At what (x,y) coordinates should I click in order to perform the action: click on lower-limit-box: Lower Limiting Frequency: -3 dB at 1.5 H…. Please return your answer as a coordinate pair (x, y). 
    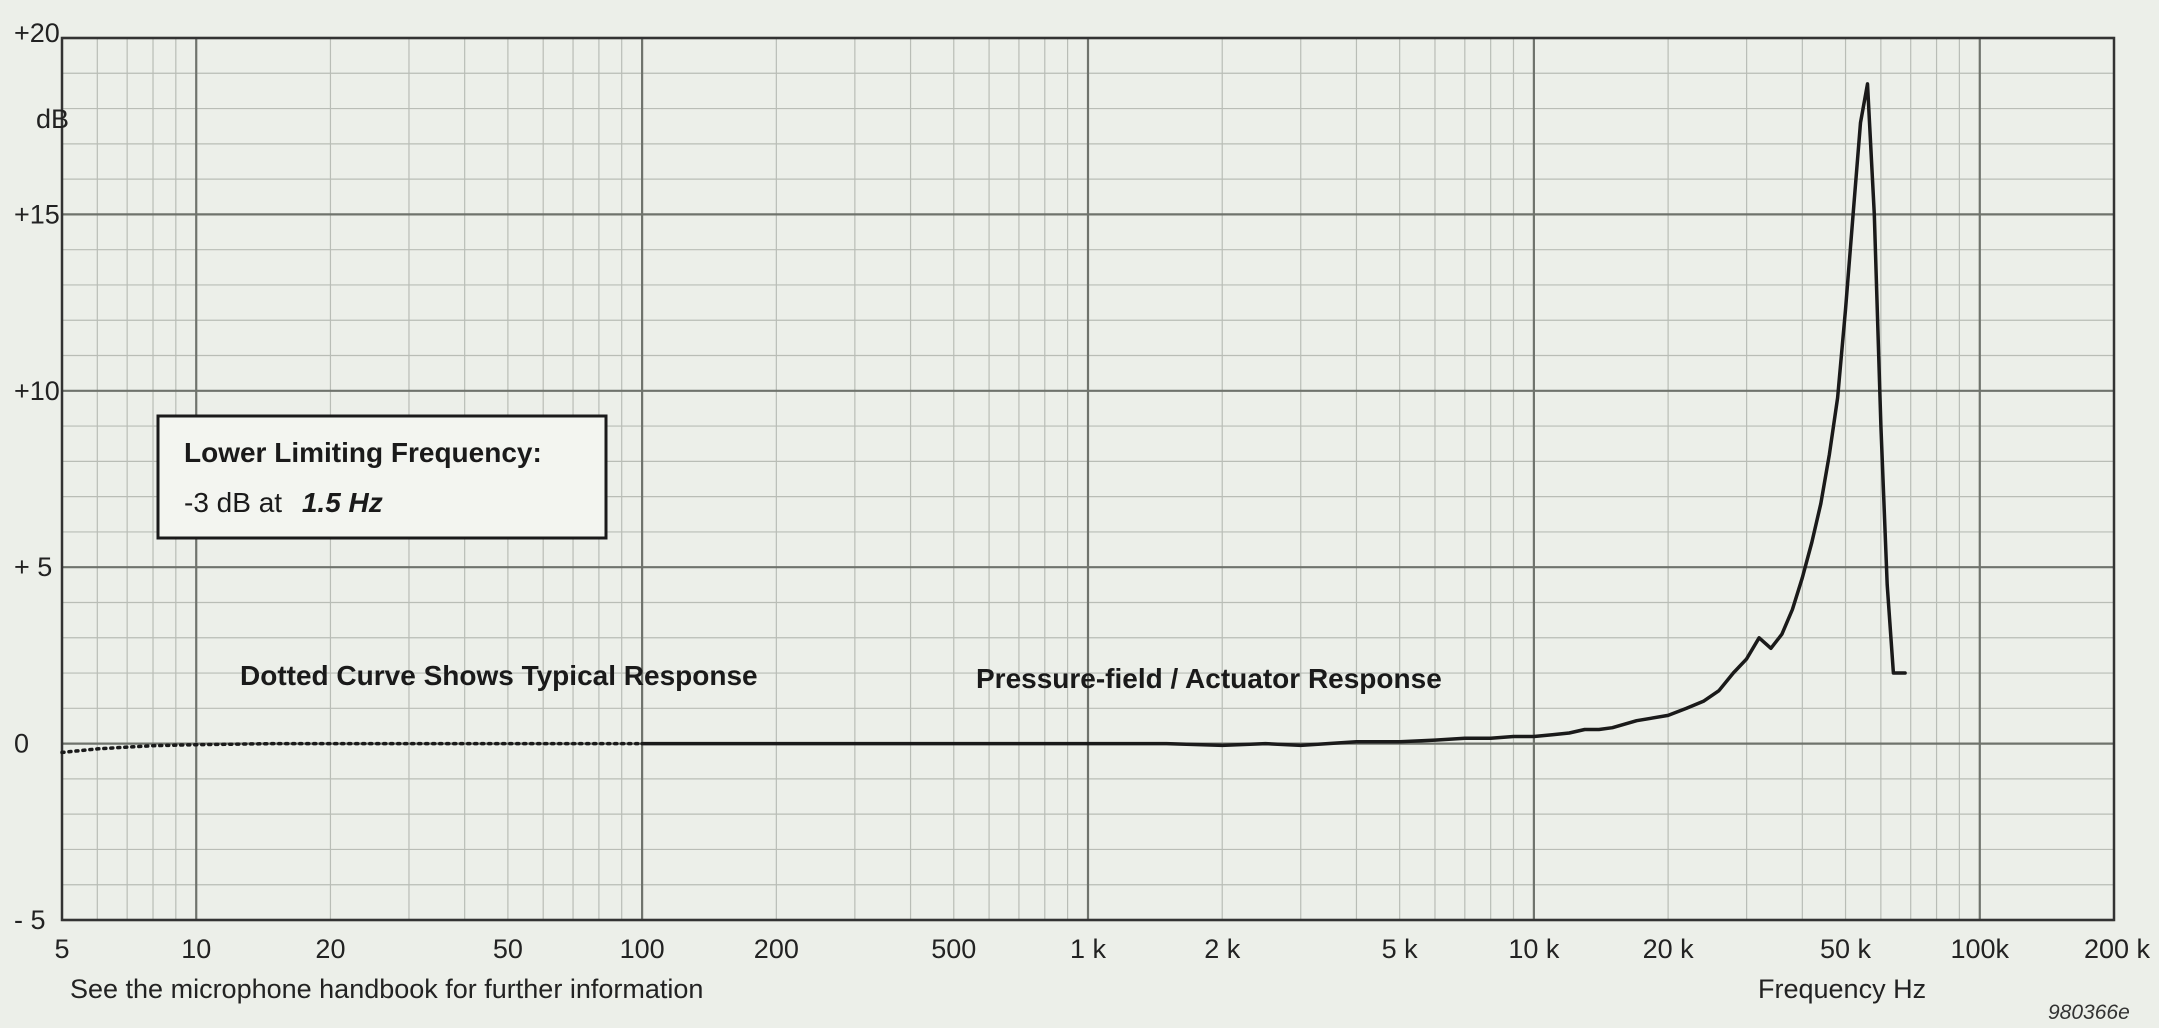
    Looking at the image, I should click on (382, 477).